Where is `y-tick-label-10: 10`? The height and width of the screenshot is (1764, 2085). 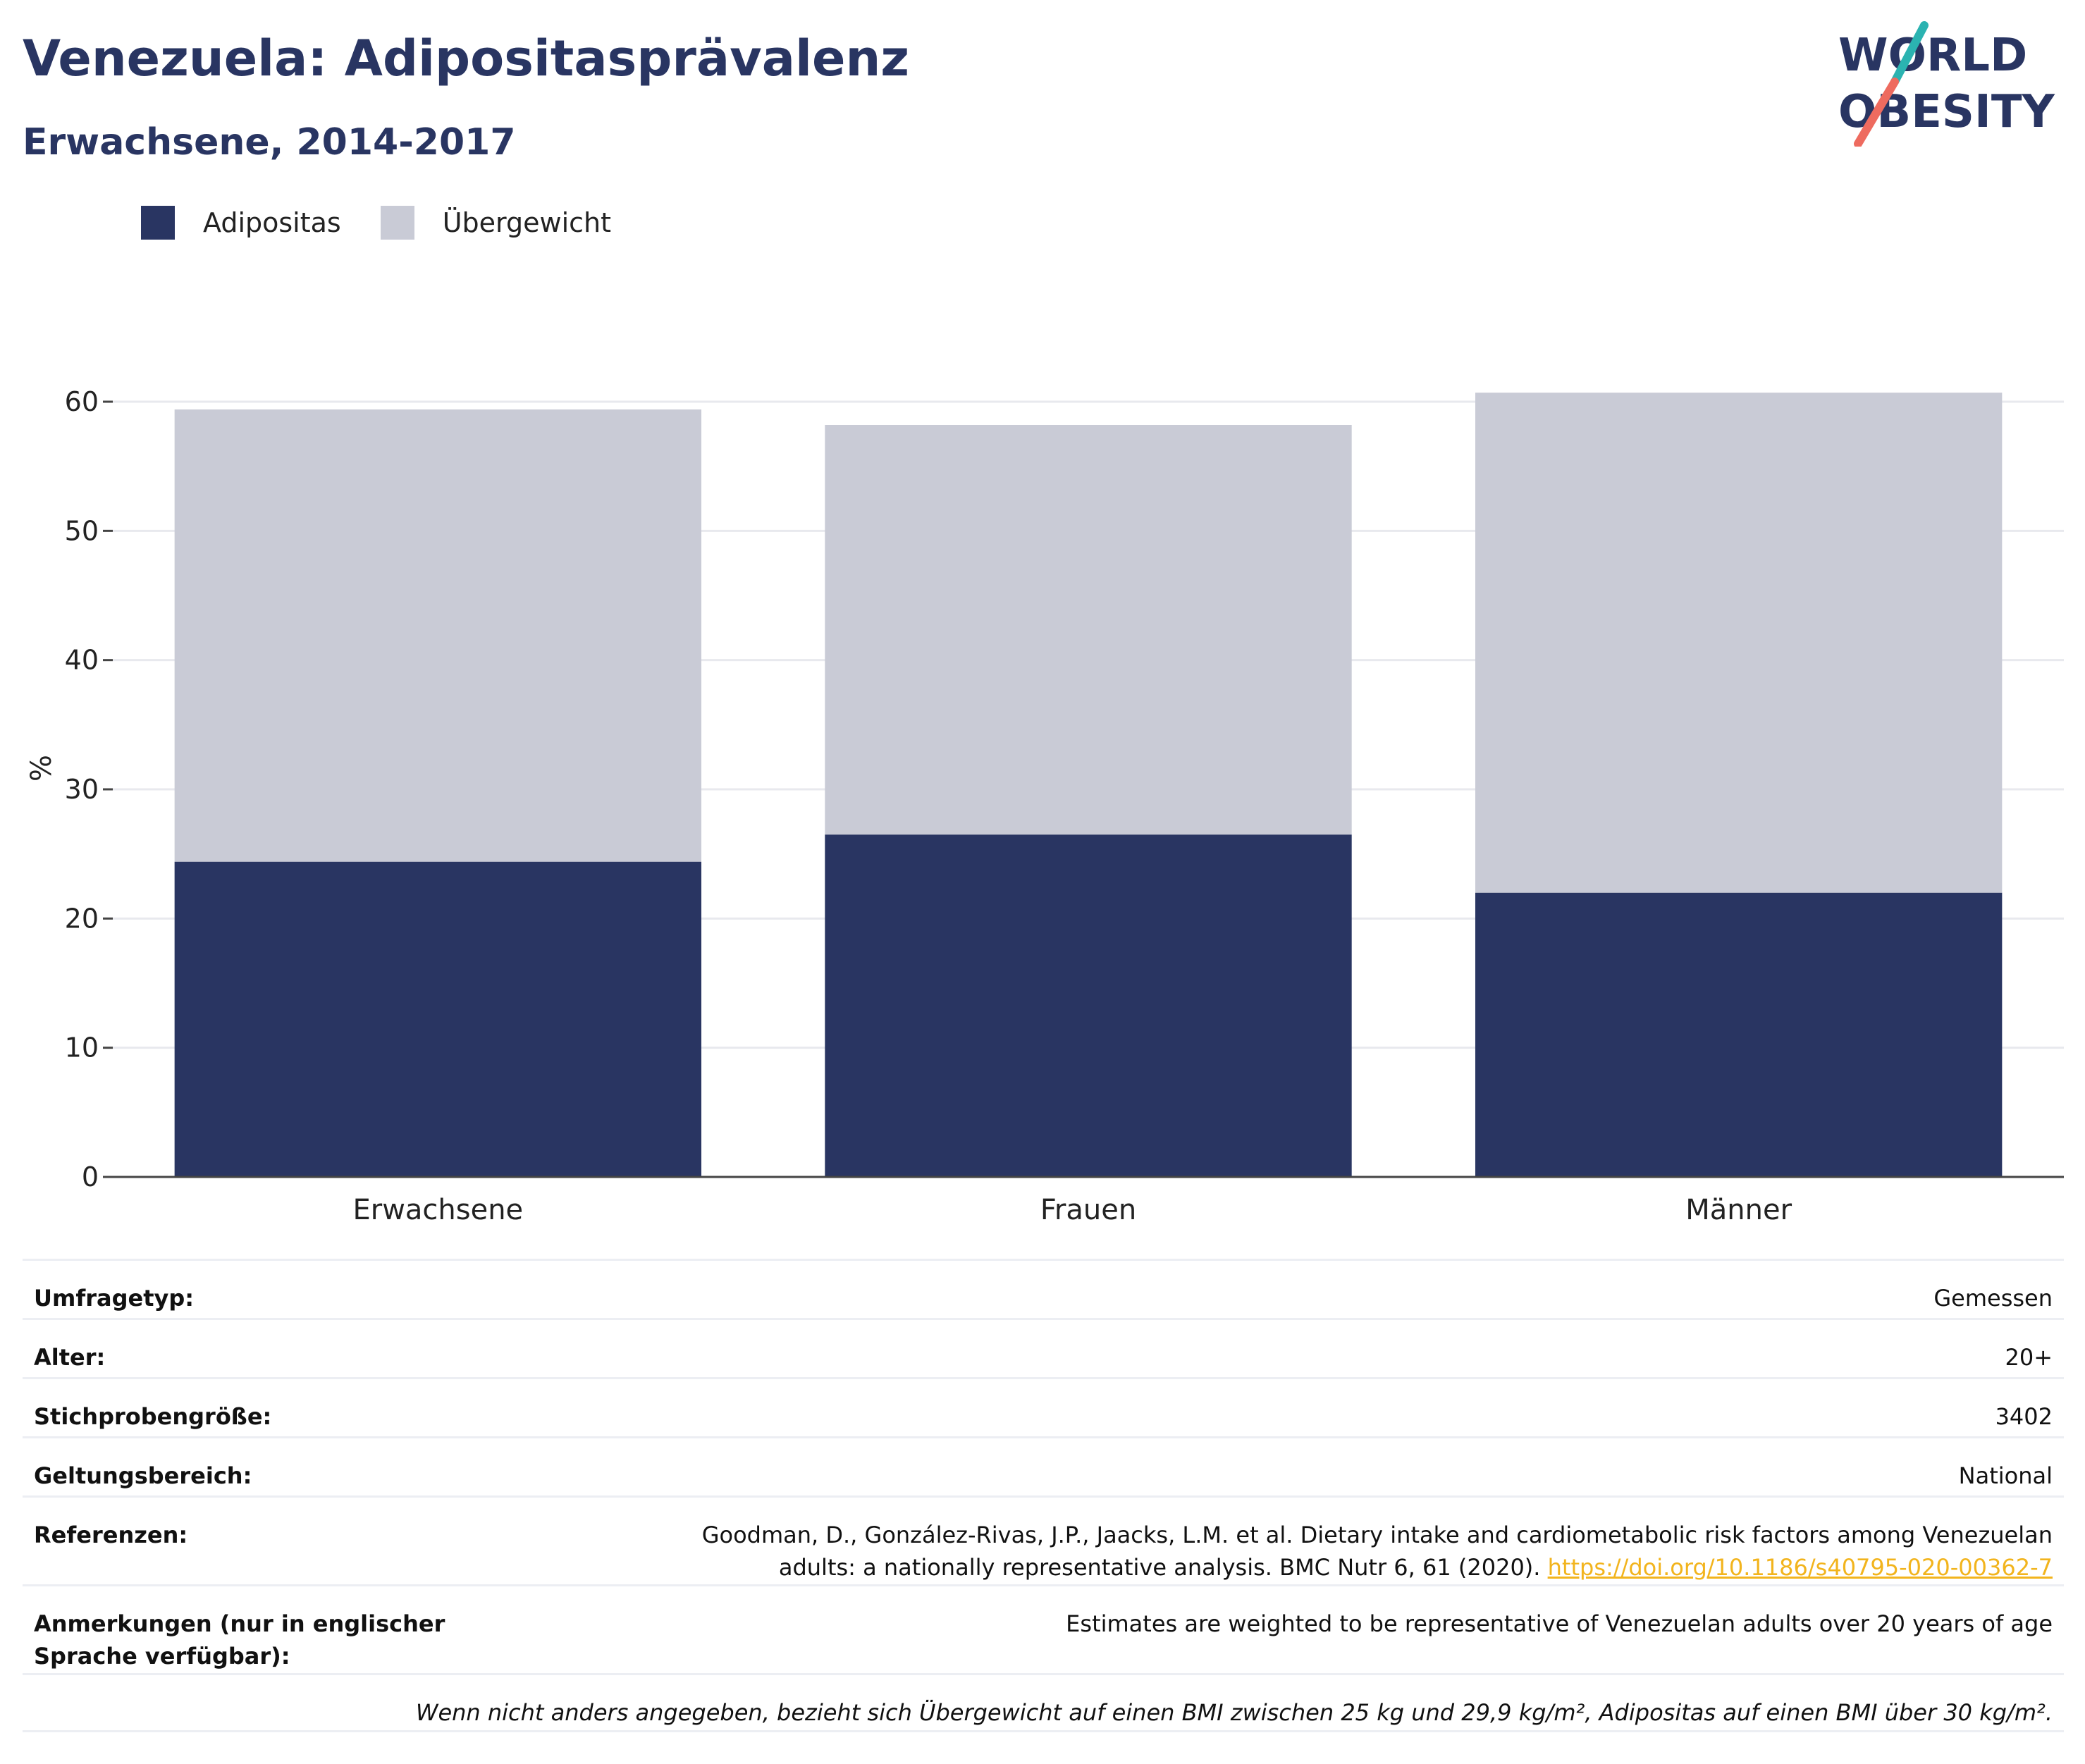 y-tick-label-10: 10 is located at coordinates (82, 1047).